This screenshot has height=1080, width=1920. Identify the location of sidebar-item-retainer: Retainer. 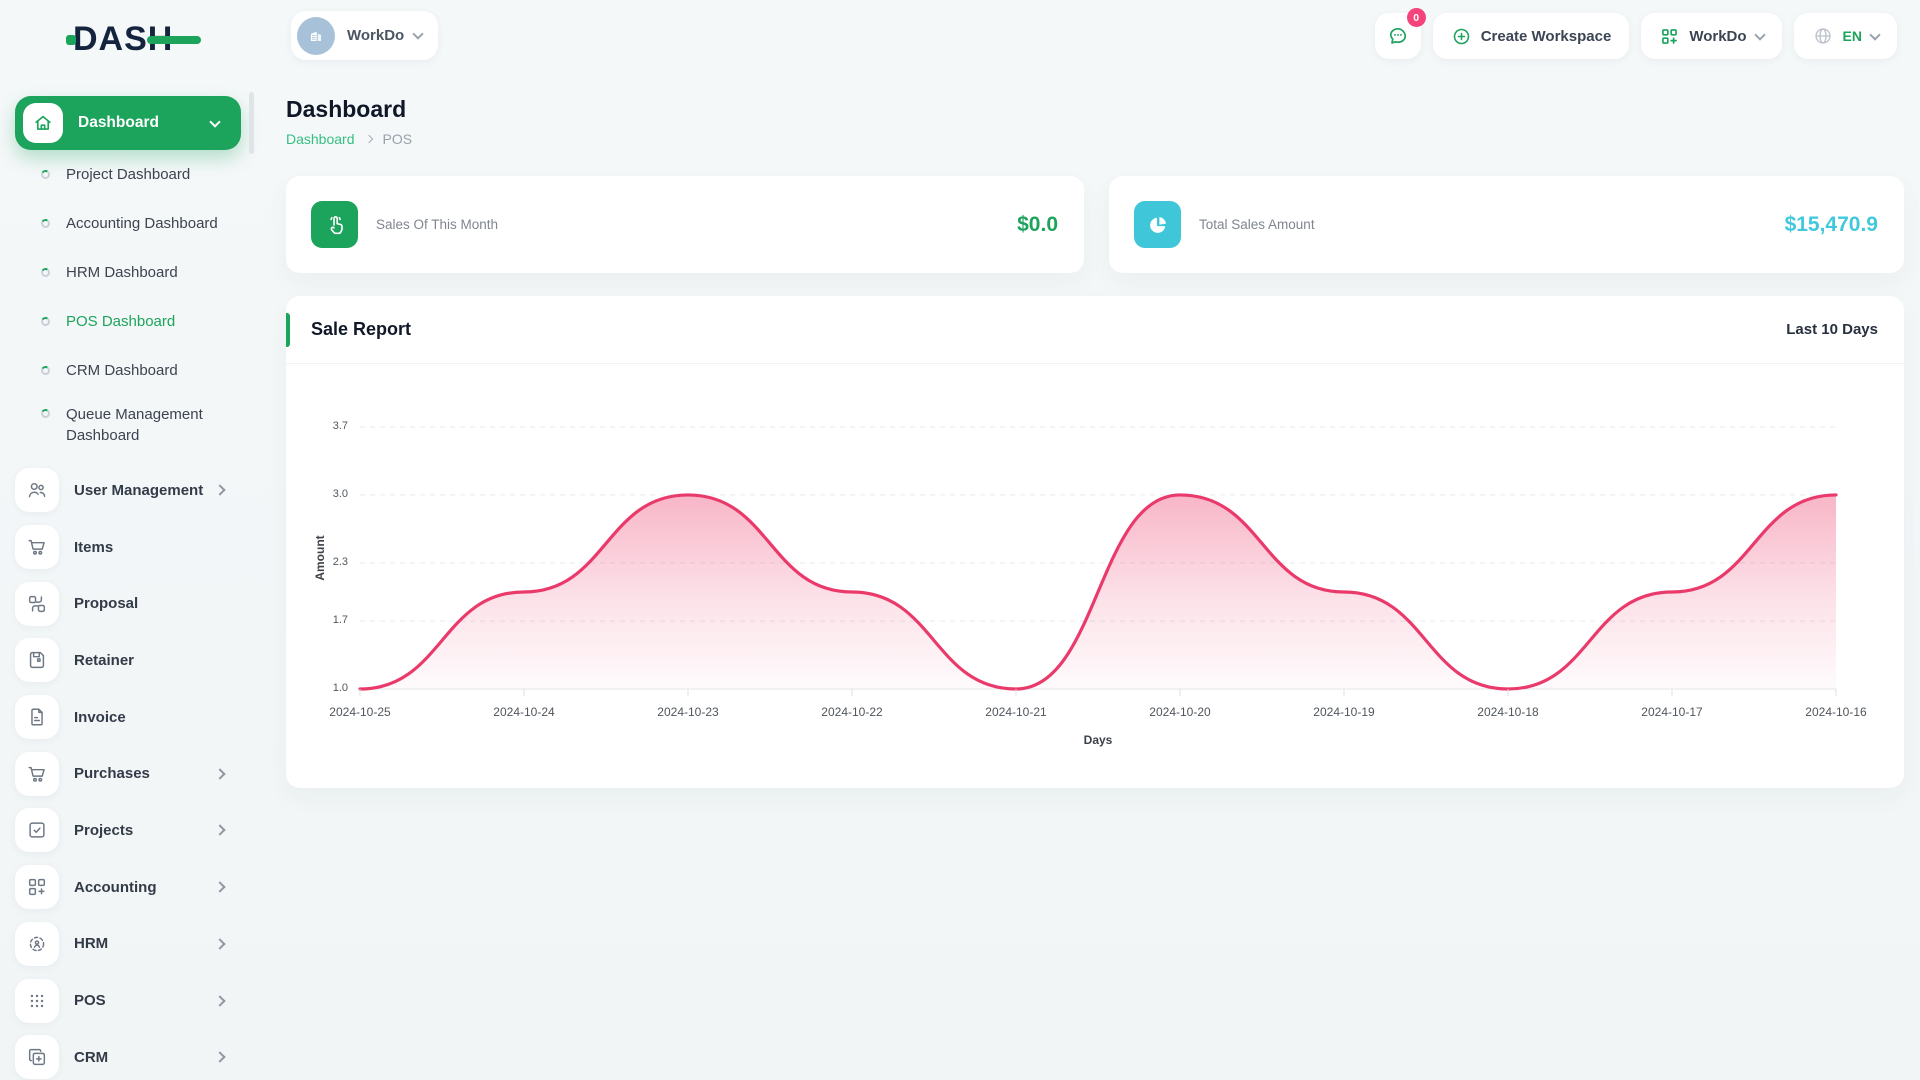
(128, 660).